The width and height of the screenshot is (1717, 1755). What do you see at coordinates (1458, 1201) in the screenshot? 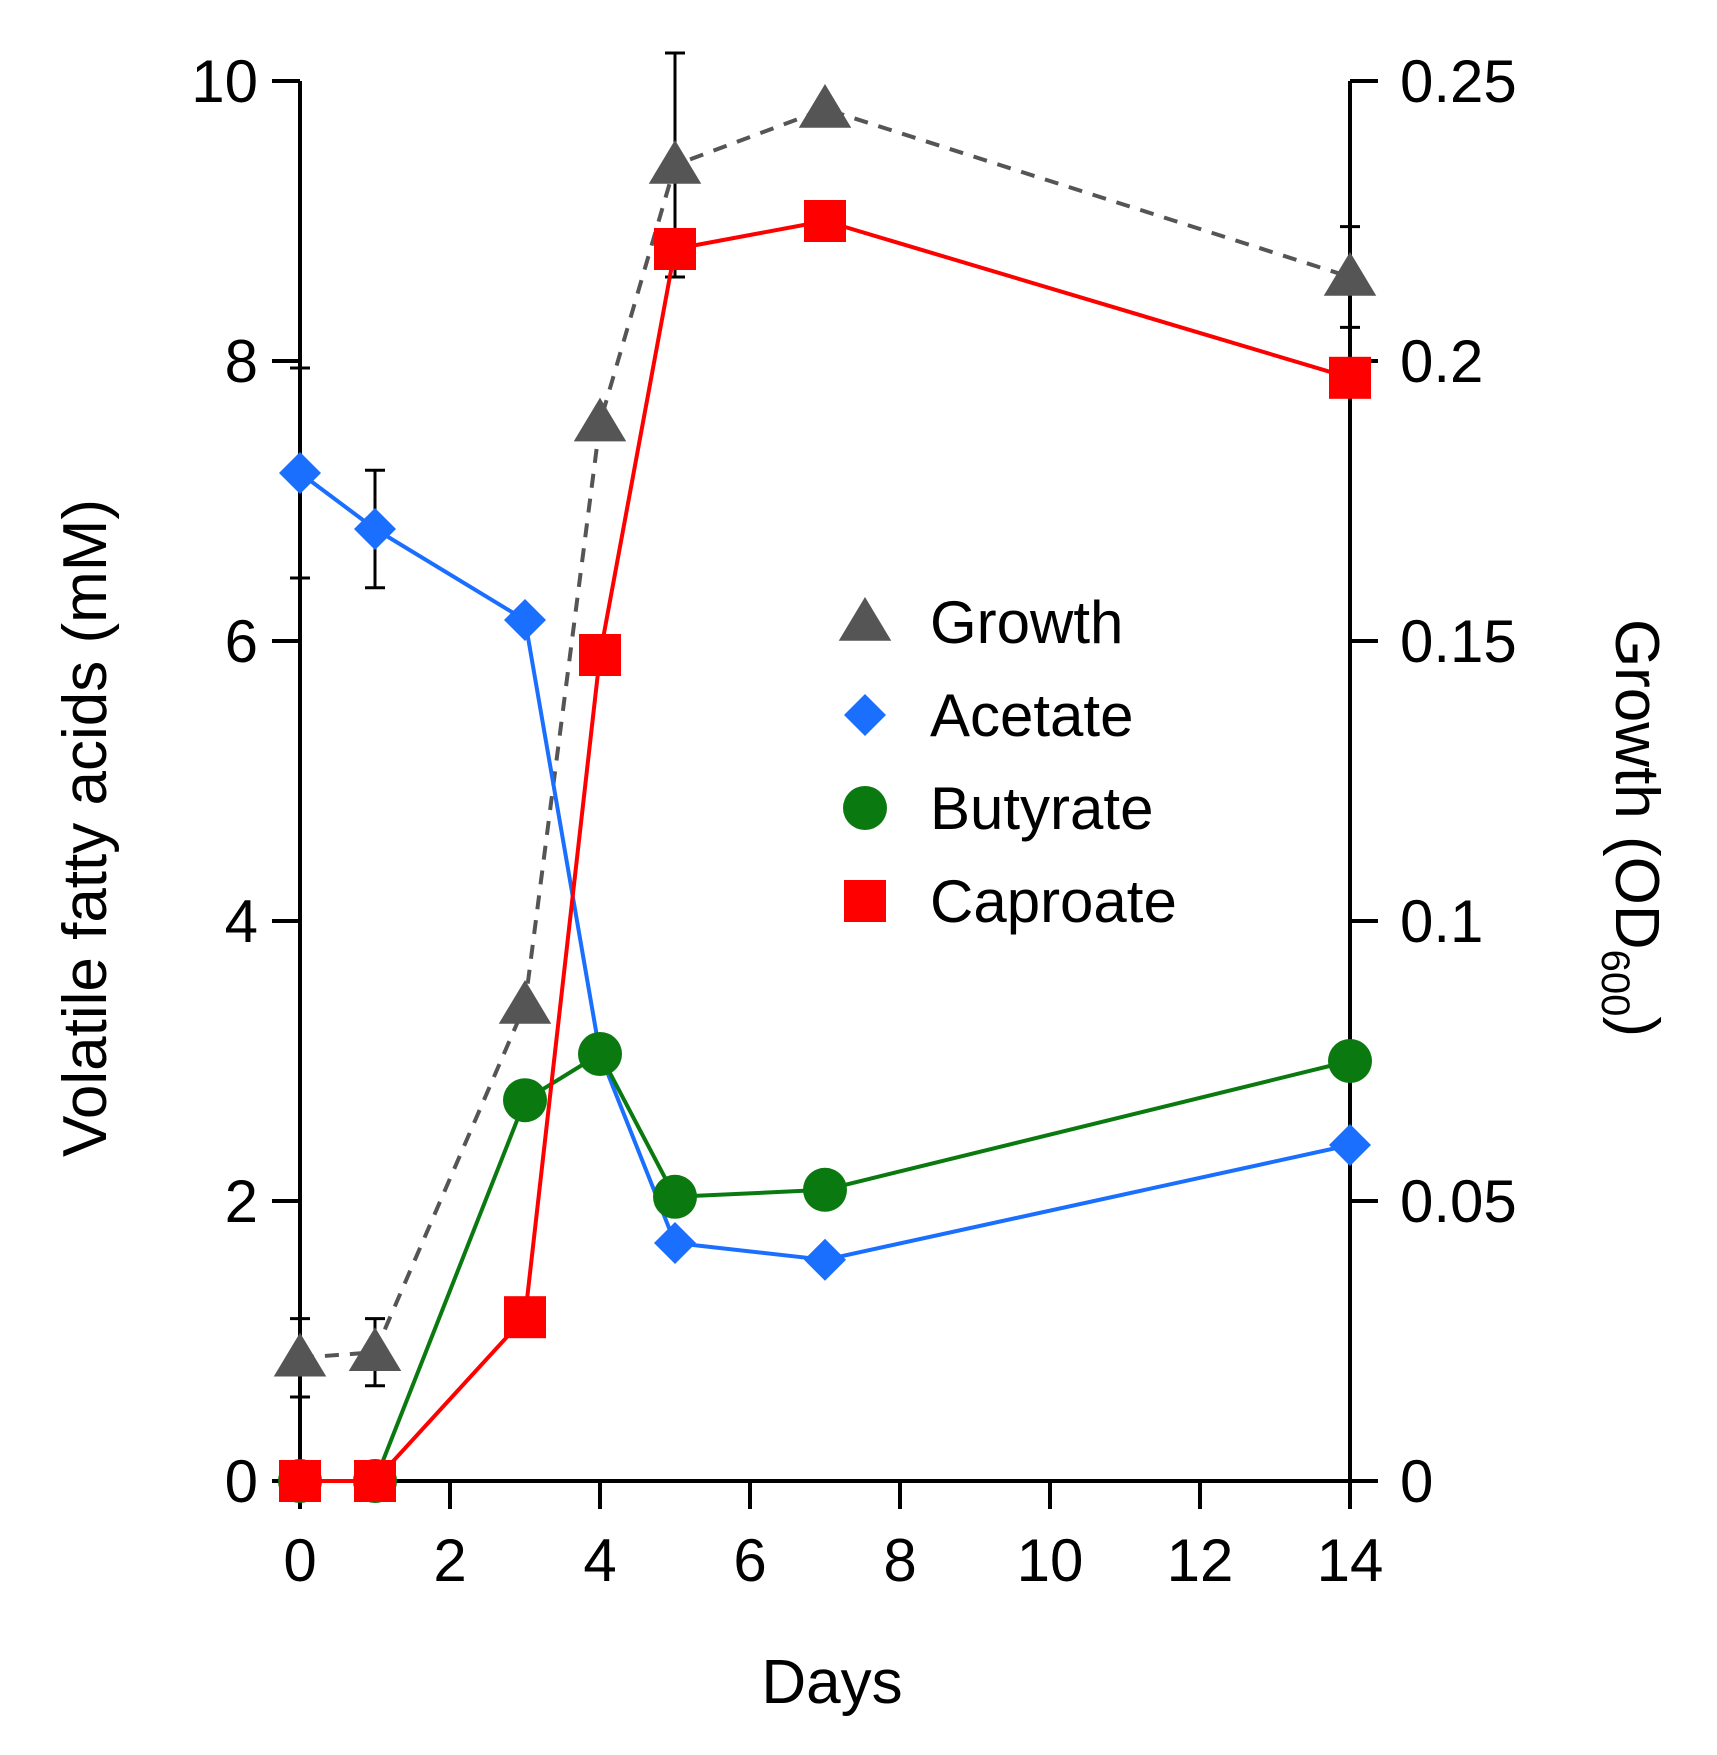
I see `y-right-tick-label: 0.05` at bounding box center [1458, 1201].